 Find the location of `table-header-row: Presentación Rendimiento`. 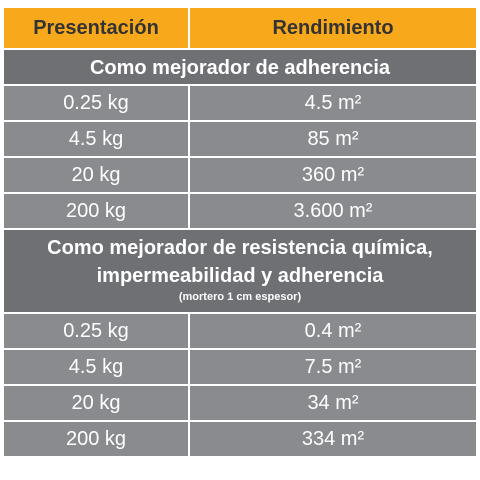

table-header-row: Presentación Rendimiento is located at coordinates (240, 29).